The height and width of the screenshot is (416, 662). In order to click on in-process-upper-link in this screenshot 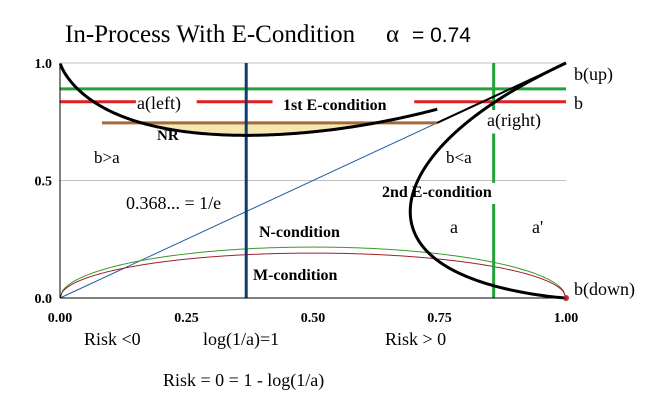, I will do `click(501, 93)`.